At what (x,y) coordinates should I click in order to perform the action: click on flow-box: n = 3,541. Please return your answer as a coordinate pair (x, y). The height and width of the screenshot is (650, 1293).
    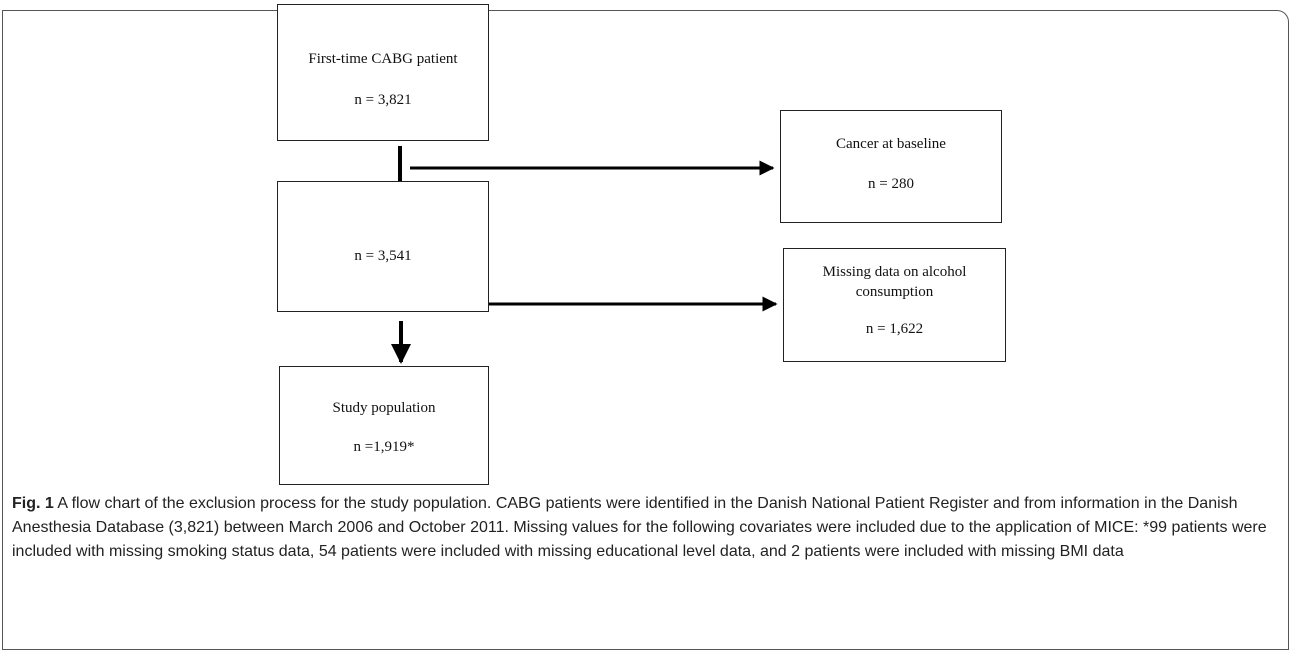
    Looking at the image, I should click on (383, 246).